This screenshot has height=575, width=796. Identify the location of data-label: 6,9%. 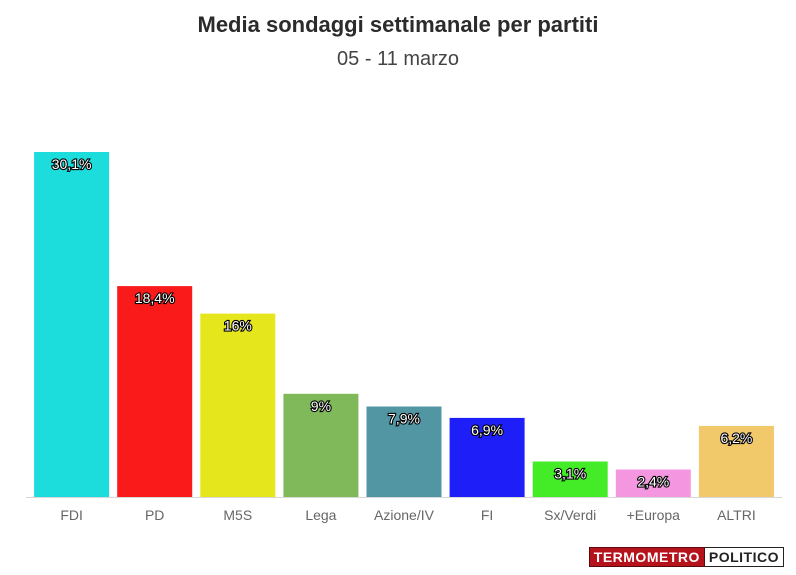
(487, 430).